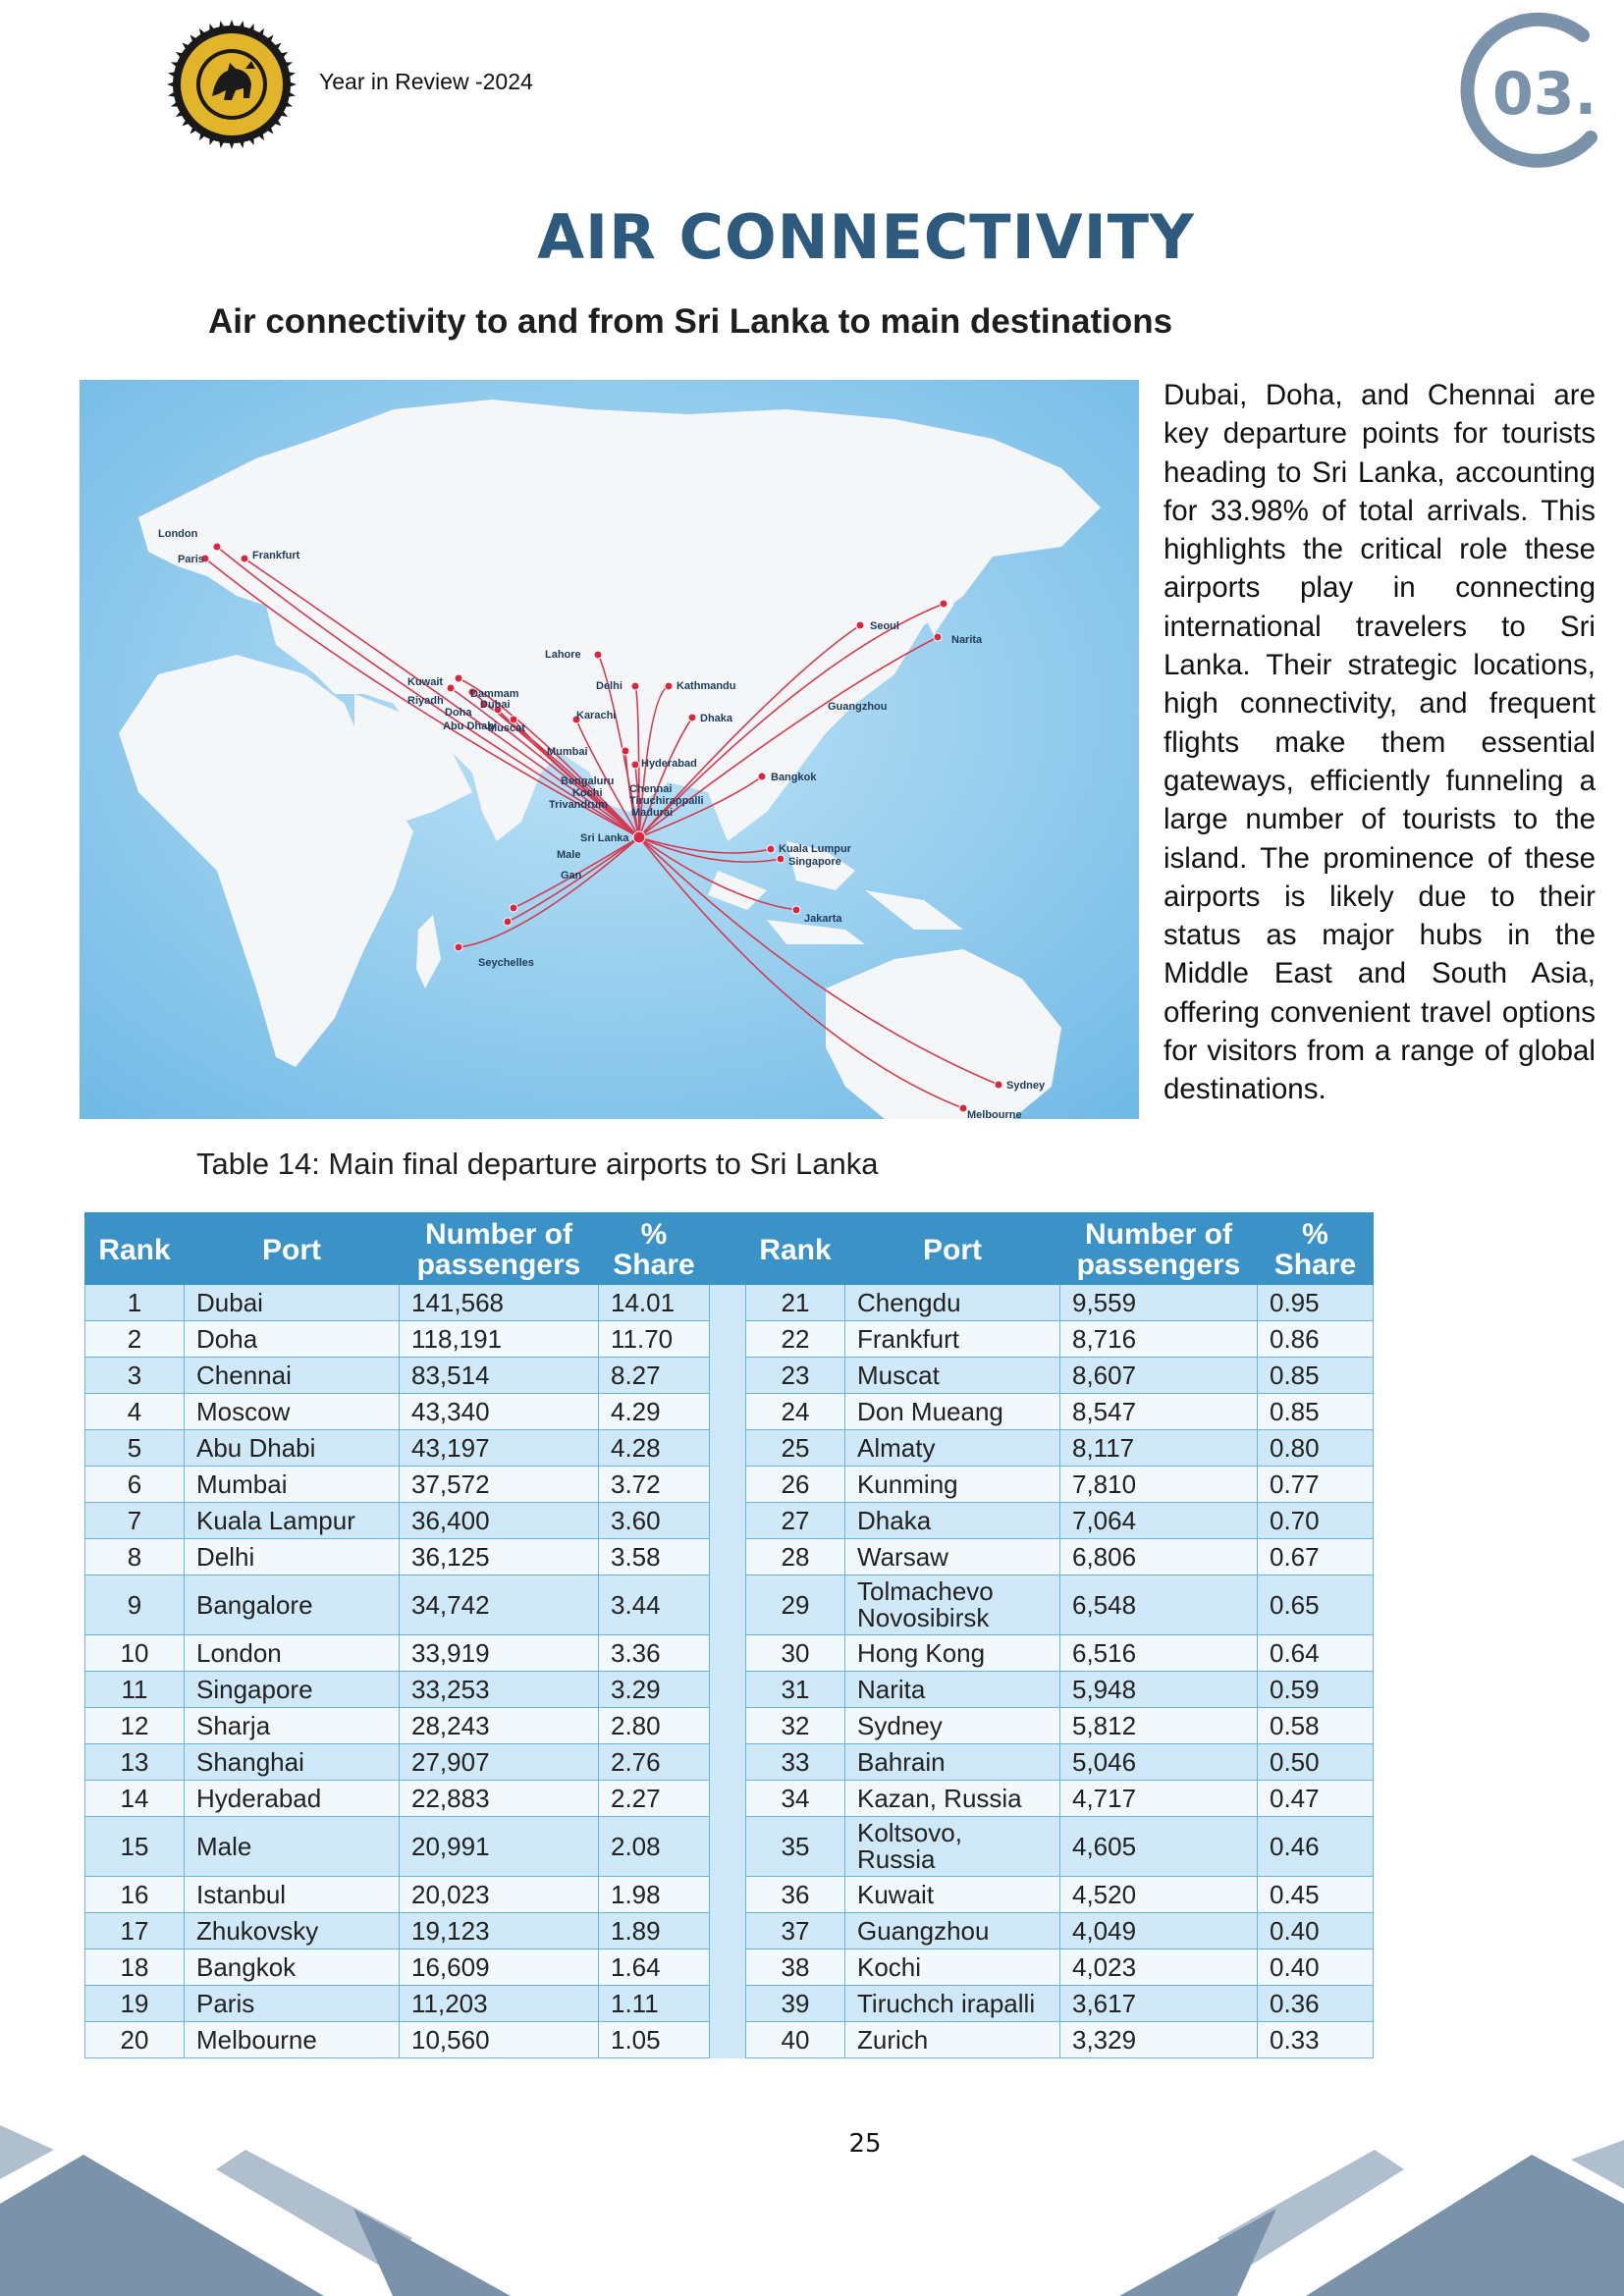  I want to click on airport-markers, so click(601, 827).